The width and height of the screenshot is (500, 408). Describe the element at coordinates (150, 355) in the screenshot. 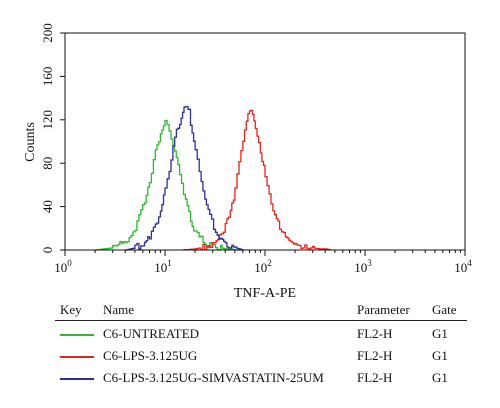

I see `legend-name-lps: C6-LPS-3.125UG` at that location.